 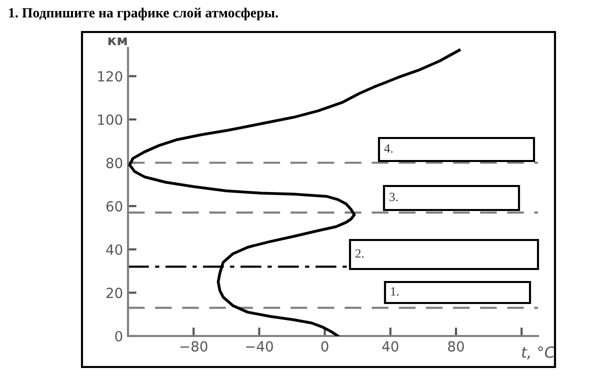 What do you see at coordinates (360, 253) in the screenshot?
I see `annotation: 2.` at bounding box center [360, 253].